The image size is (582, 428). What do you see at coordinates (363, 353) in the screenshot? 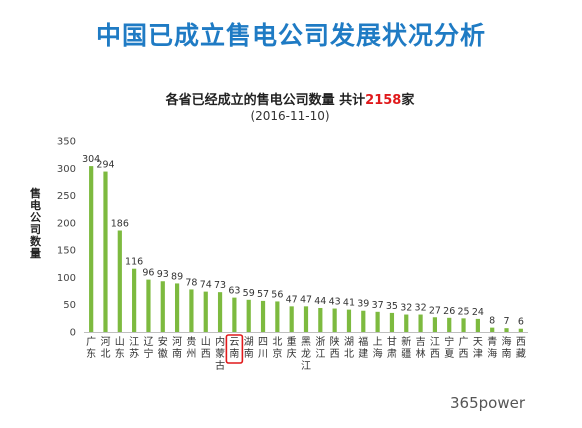
I see `svg-text: 建` at bounding box center [363, 353].